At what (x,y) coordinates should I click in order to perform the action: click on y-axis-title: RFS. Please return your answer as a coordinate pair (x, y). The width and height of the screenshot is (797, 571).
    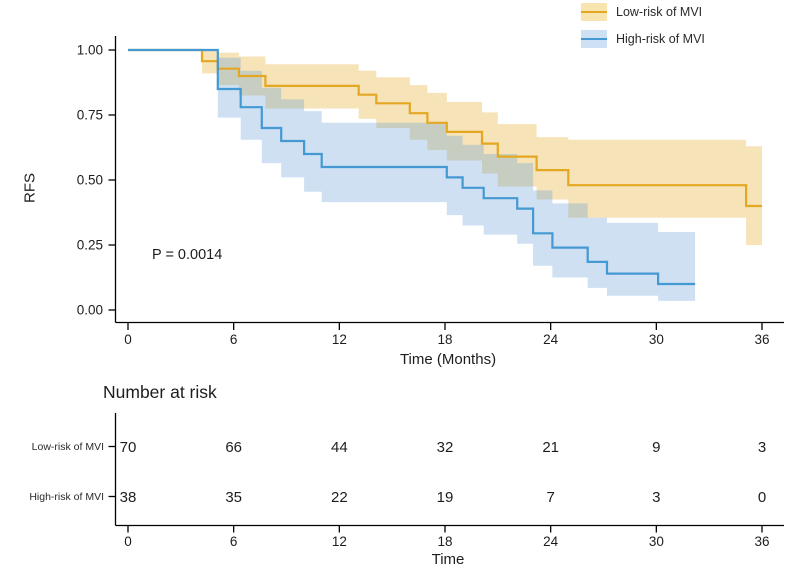
    Looking at the image, I should click on (30, 188).